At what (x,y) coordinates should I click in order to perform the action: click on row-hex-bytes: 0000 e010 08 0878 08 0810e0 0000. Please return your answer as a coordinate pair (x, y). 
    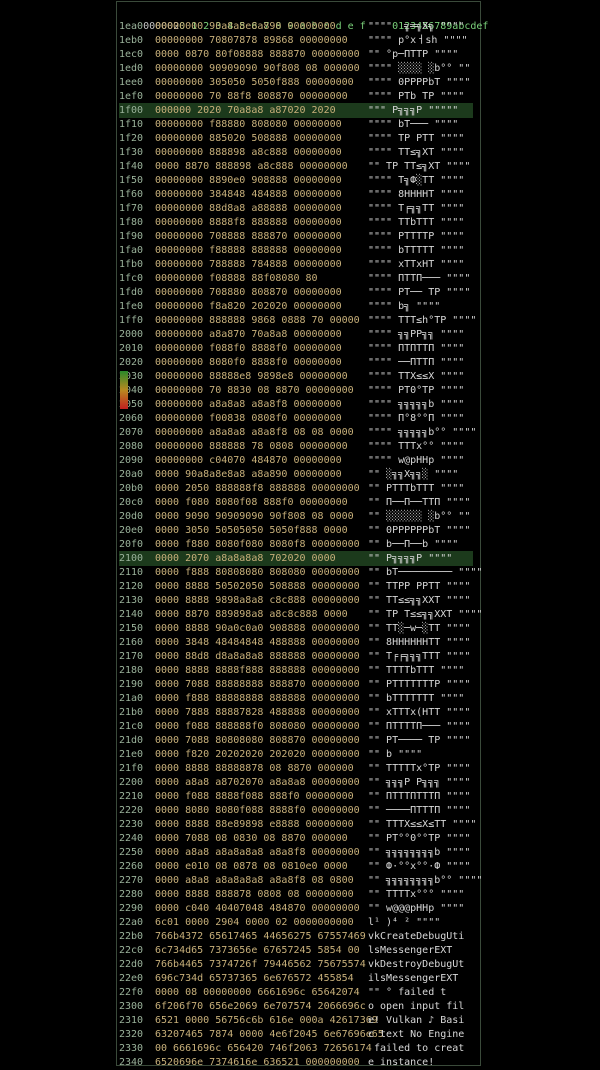
    Looking at the image, I should click on (251, 866).